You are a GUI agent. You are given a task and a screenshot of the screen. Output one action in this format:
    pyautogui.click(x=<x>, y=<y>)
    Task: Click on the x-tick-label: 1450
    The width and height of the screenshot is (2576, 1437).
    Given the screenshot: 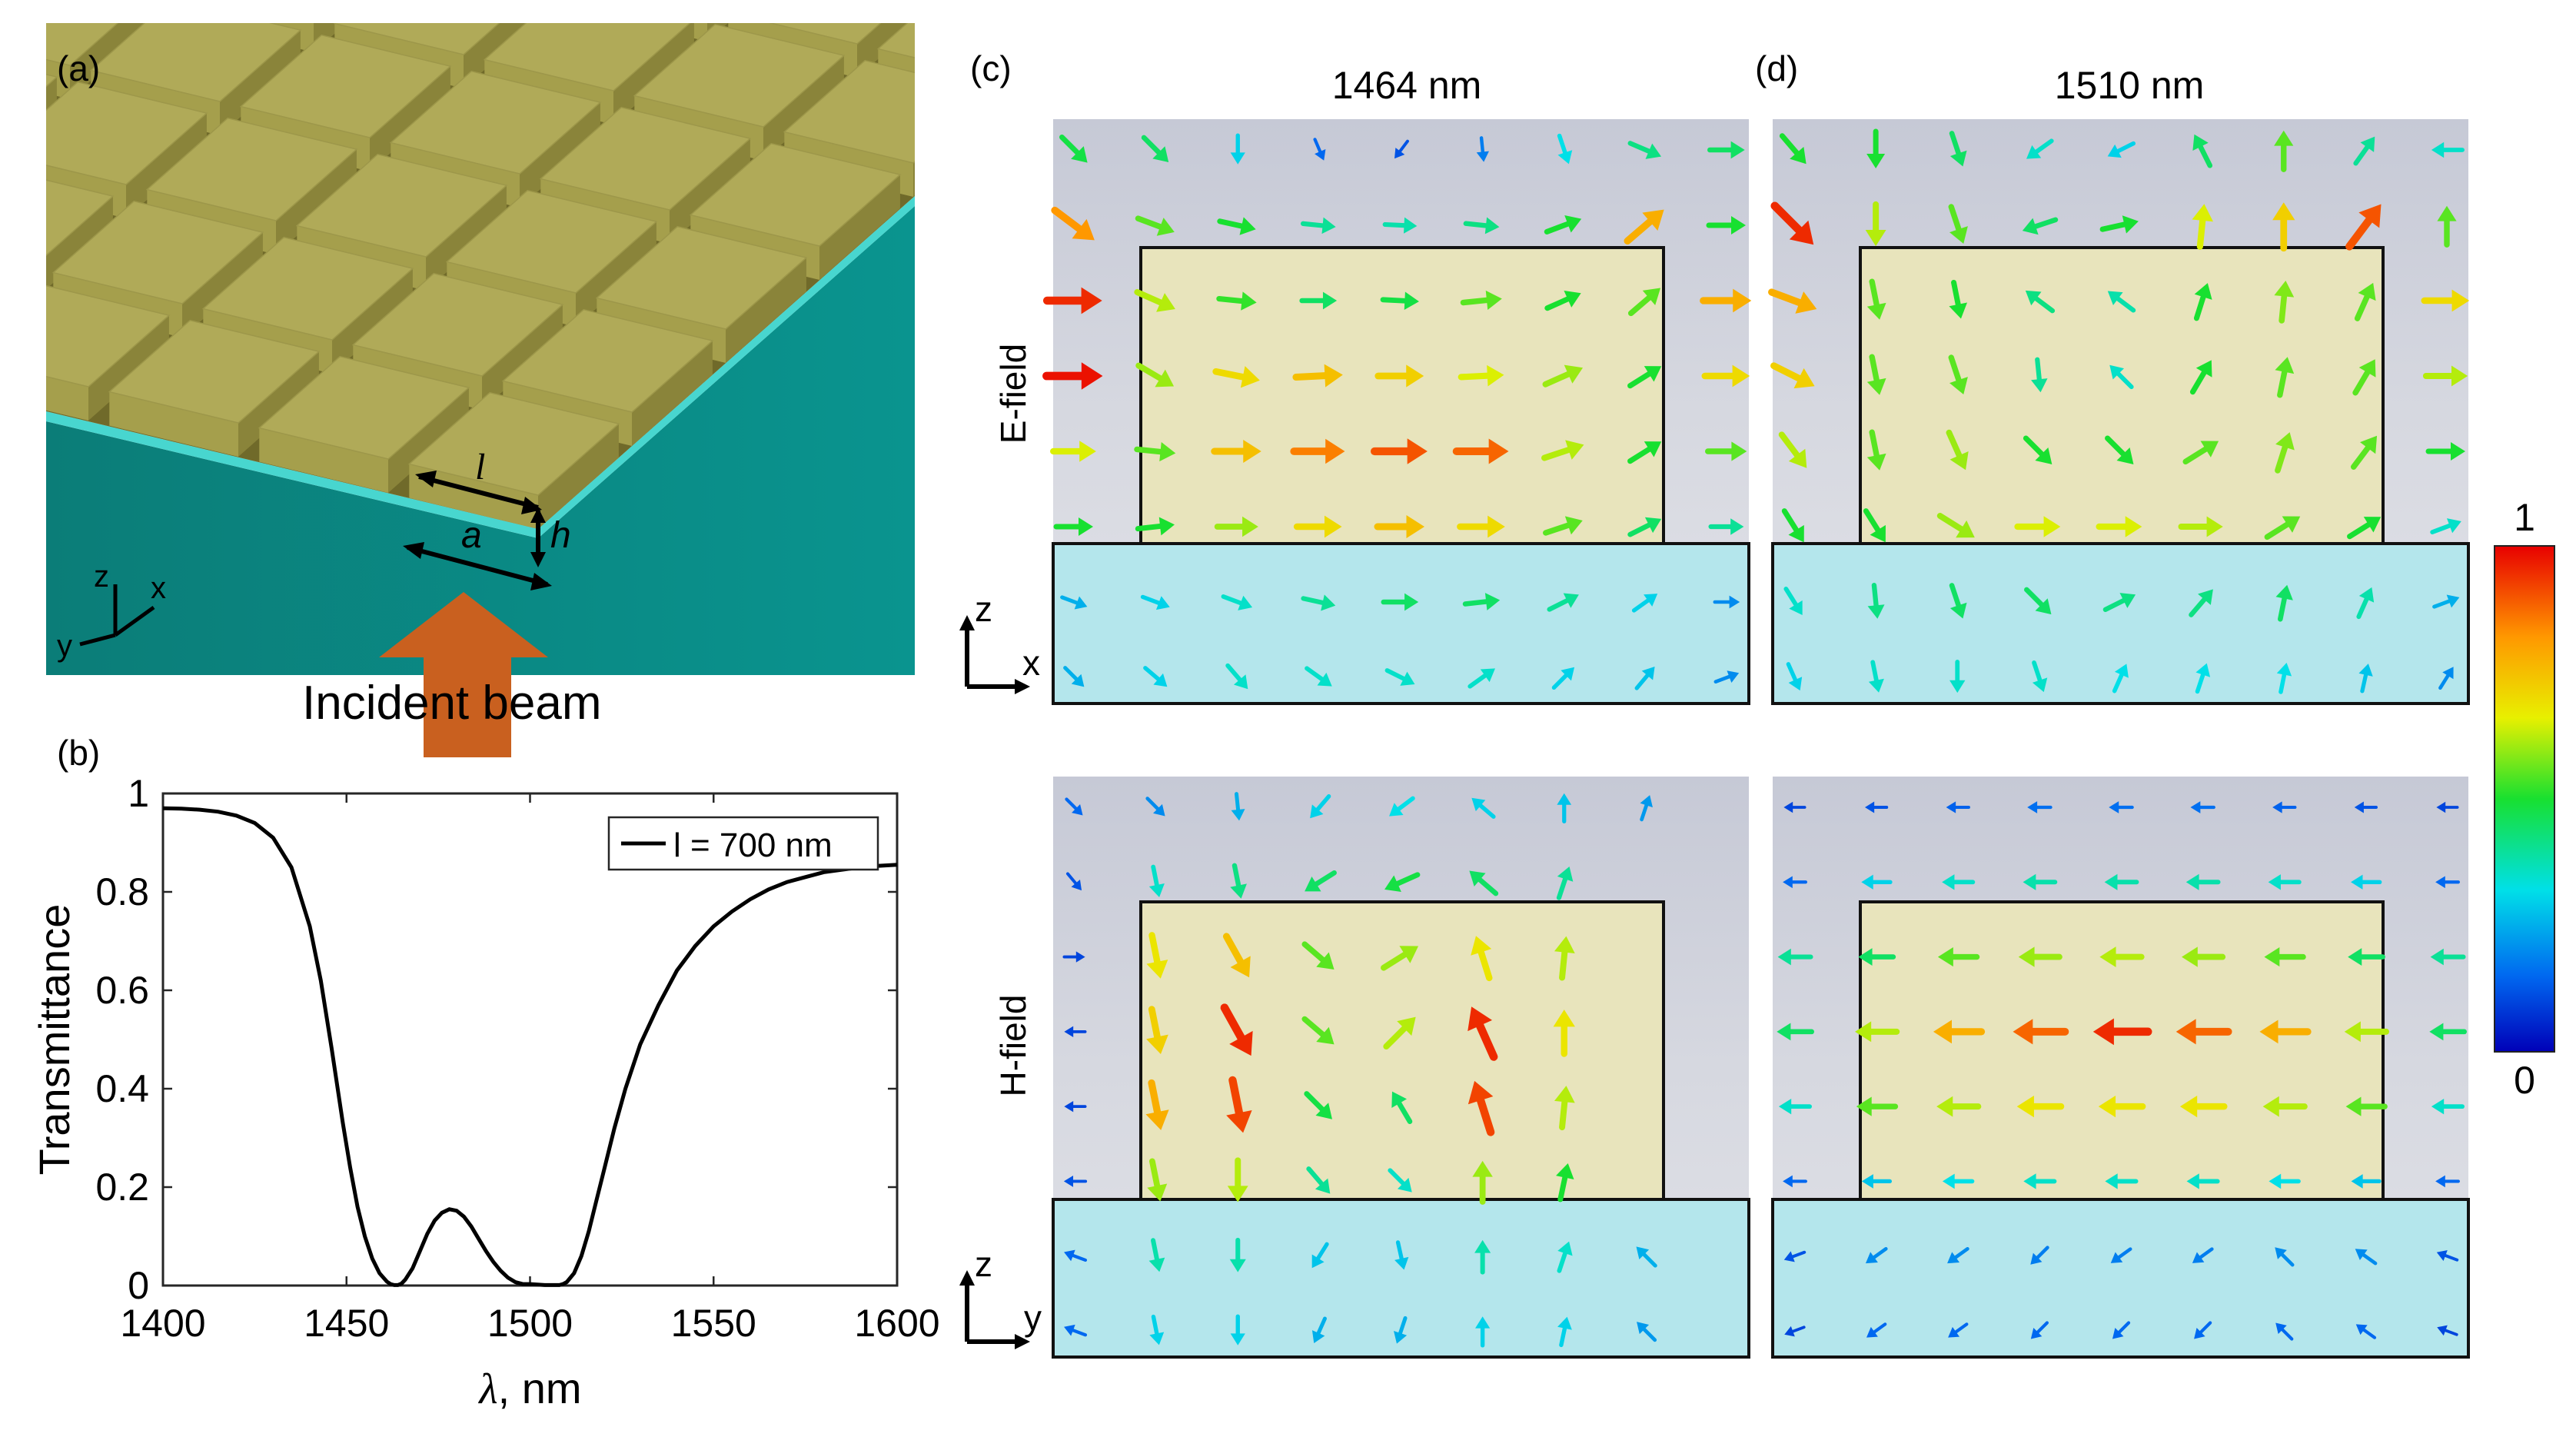 What is the action you would take?
    pyautogui.click(x=346, y=1323)
    